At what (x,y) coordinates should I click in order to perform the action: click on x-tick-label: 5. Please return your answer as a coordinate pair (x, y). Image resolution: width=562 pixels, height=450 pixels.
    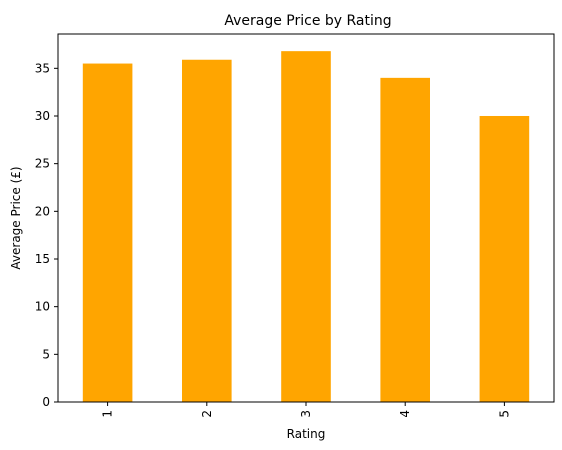
    Looking at the image, I should click on (504, 414).